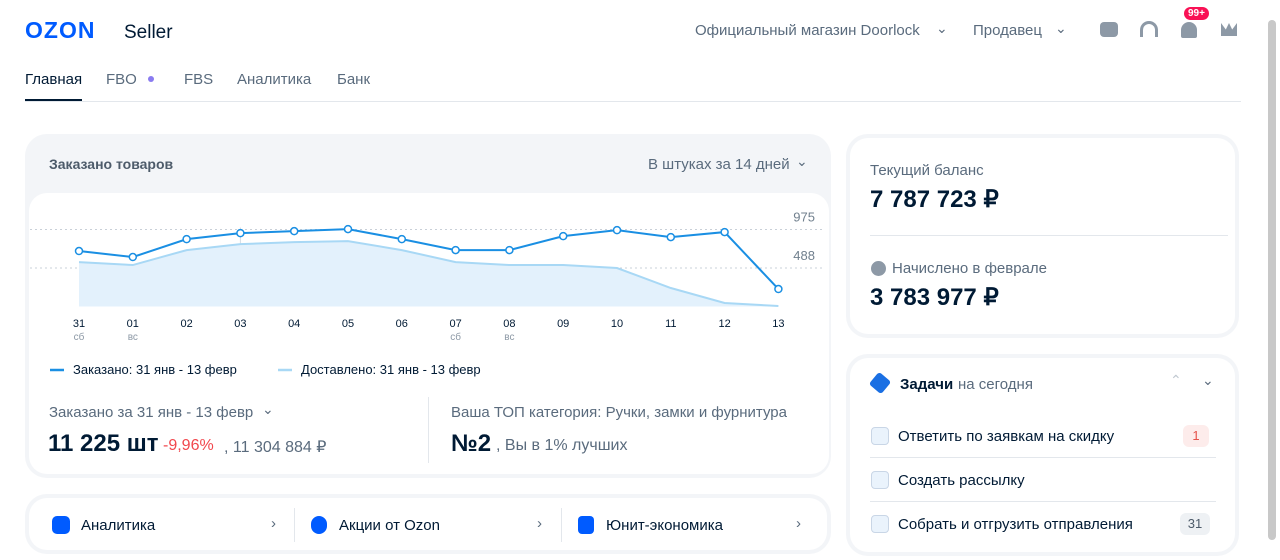  What do you see at coordinates (1149, 29) in the screenshot?
I see `support-icon` at bounding box center [1149, 29].